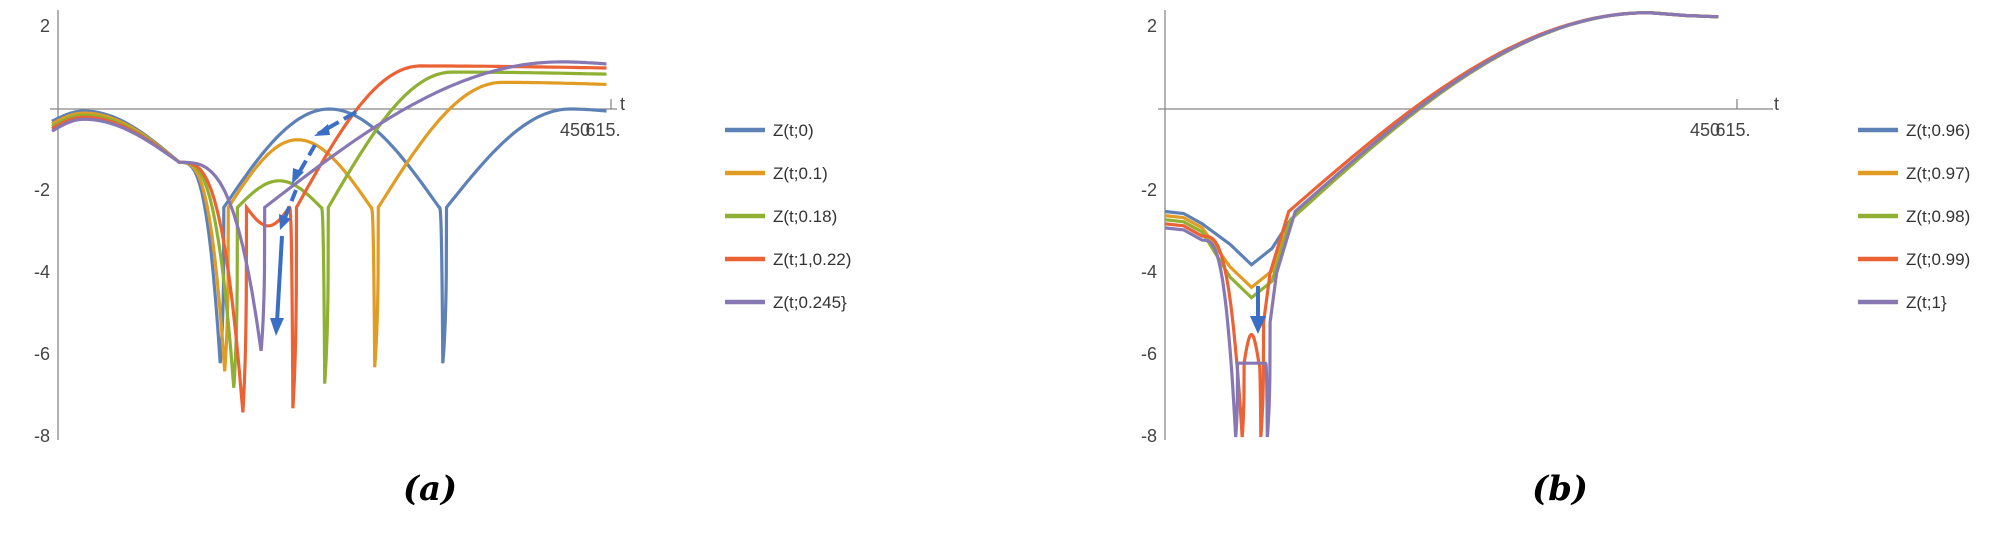 This screenshot has height=533, width=2000. I want to click on panel-b-y-tick-label: 2, so click(1152, 26).